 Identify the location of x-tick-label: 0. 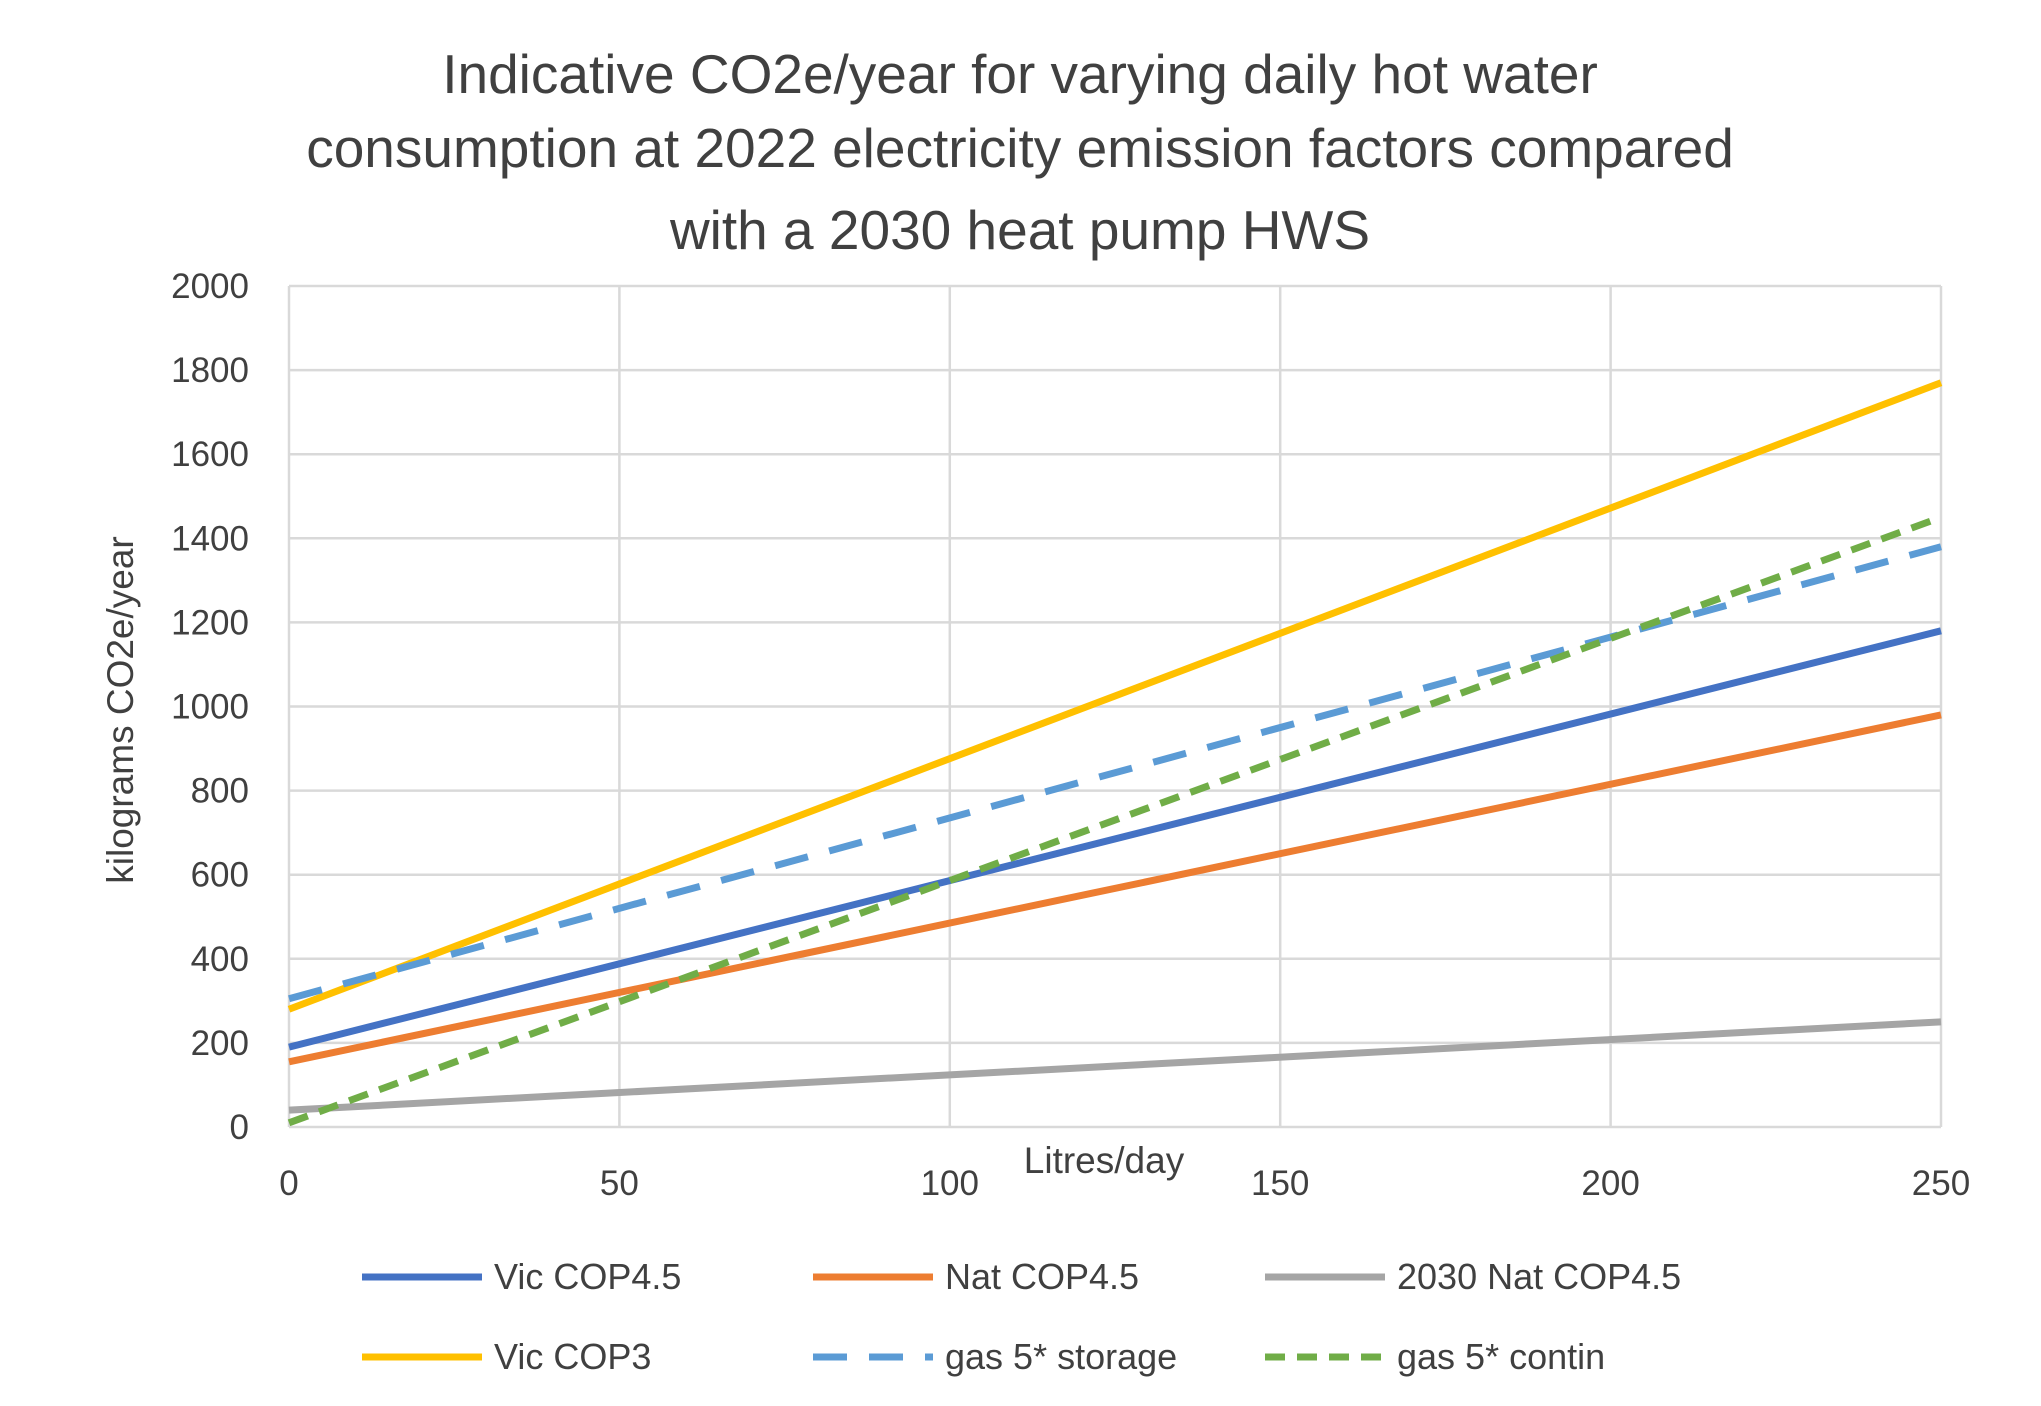
(288, 1183).